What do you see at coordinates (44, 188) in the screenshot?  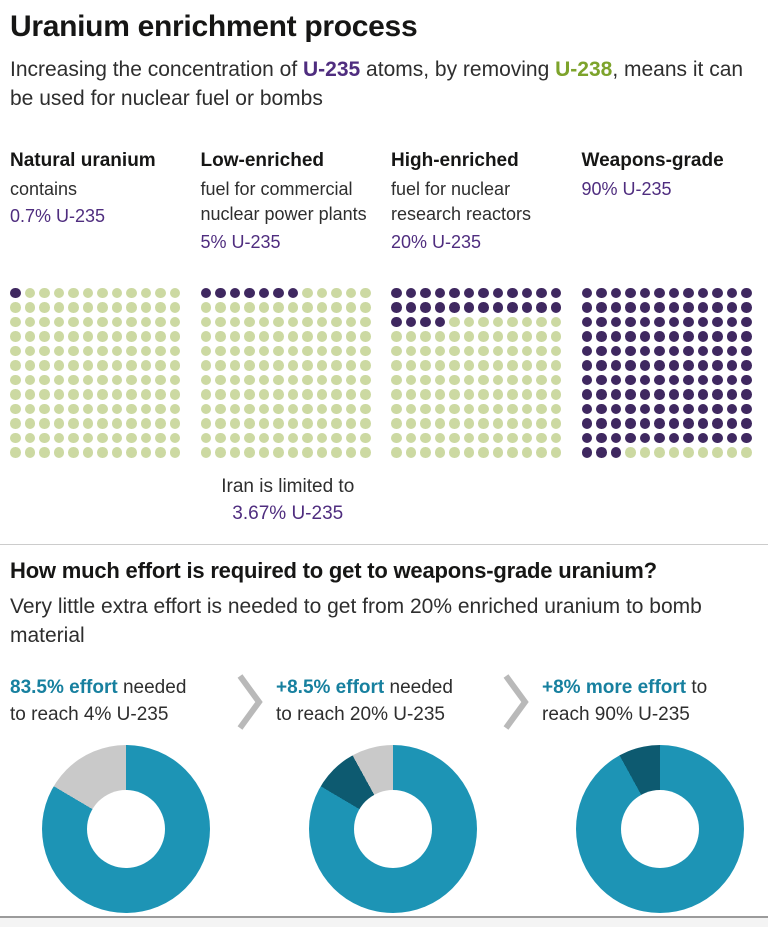 I see `column-body: contains` at bounding box center [44, 188].